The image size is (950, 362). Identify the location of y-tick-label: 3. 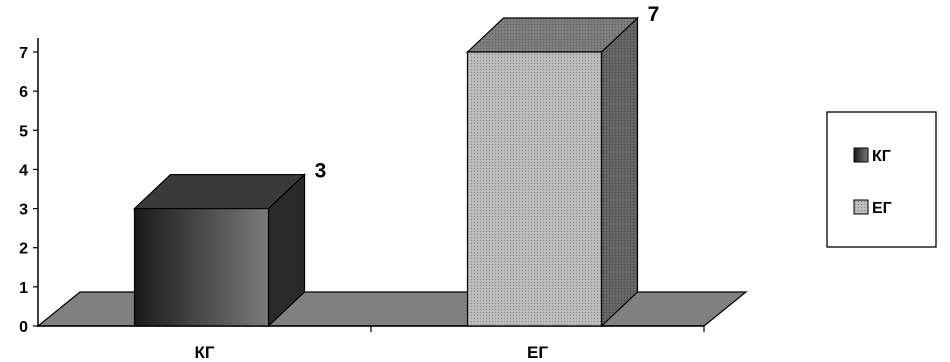
(23, 210).